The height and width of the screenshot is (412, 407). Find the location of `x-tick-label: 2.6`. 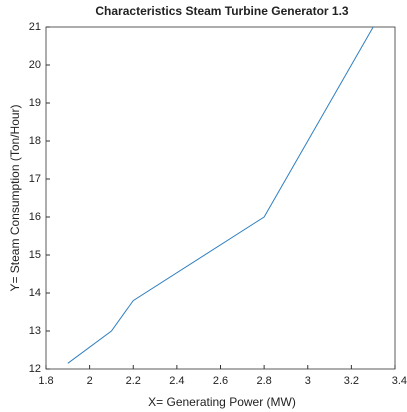

x-tick-label: 2.6 is located at coordinates (220, 381).